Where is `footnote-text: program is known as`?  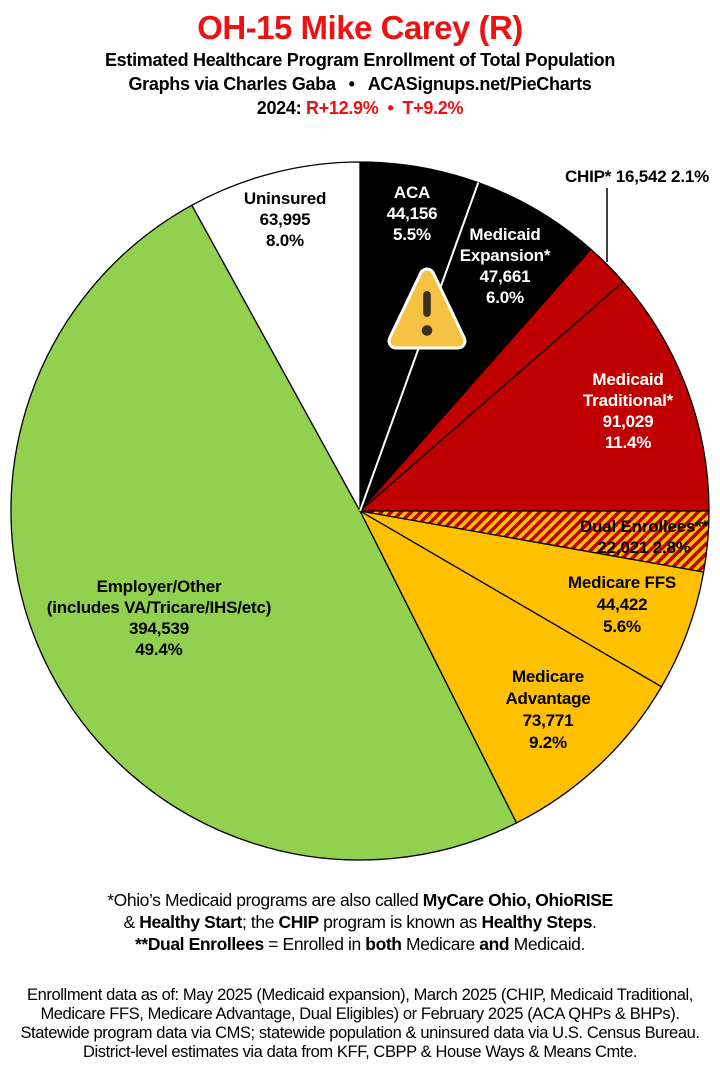 footnote-text: program is known as is located at coordinates (400, 922).